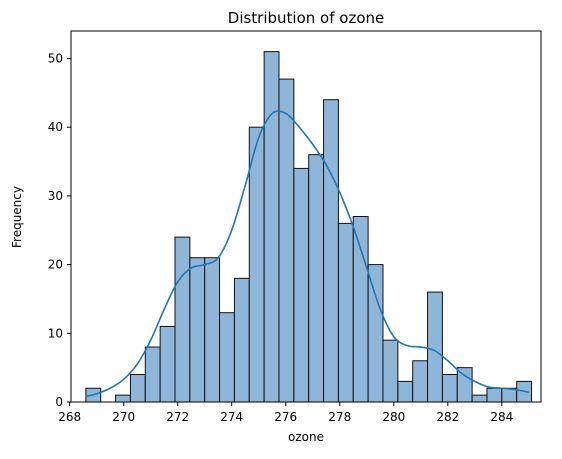 This screenshot has width=562, height=459. Describe the element at coordinates (501, 417) in the screenshot. I see `x-tick-label: 284` at that location.